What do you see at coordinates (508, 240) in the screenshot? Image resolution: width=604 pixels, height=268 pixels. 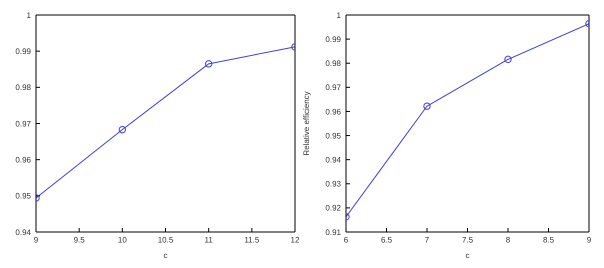 I see `x-tick-label: 8` at bounding box center [508, 240].